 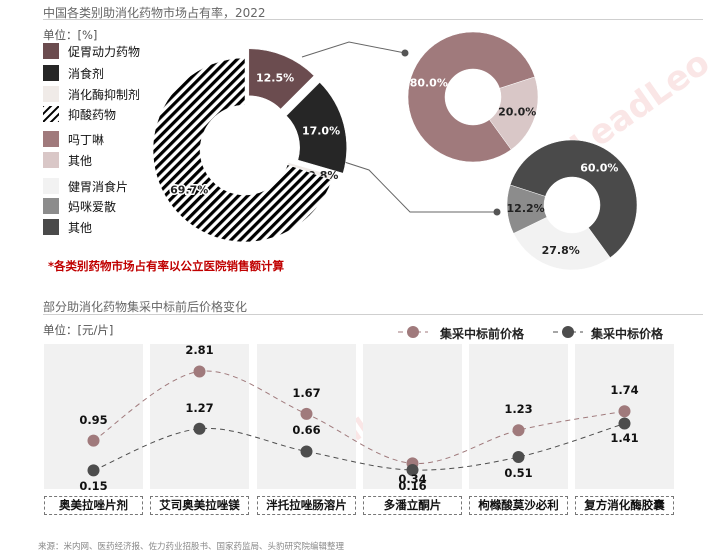 I want to click on data-label: 1.67, so click(x=306, y=392).